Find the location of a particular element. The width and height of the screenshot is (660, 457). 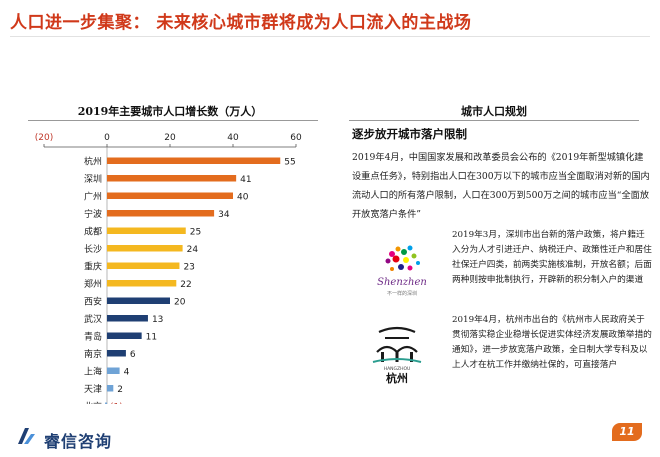

x-tick-label: 40 is located at coordinates (233, 138).